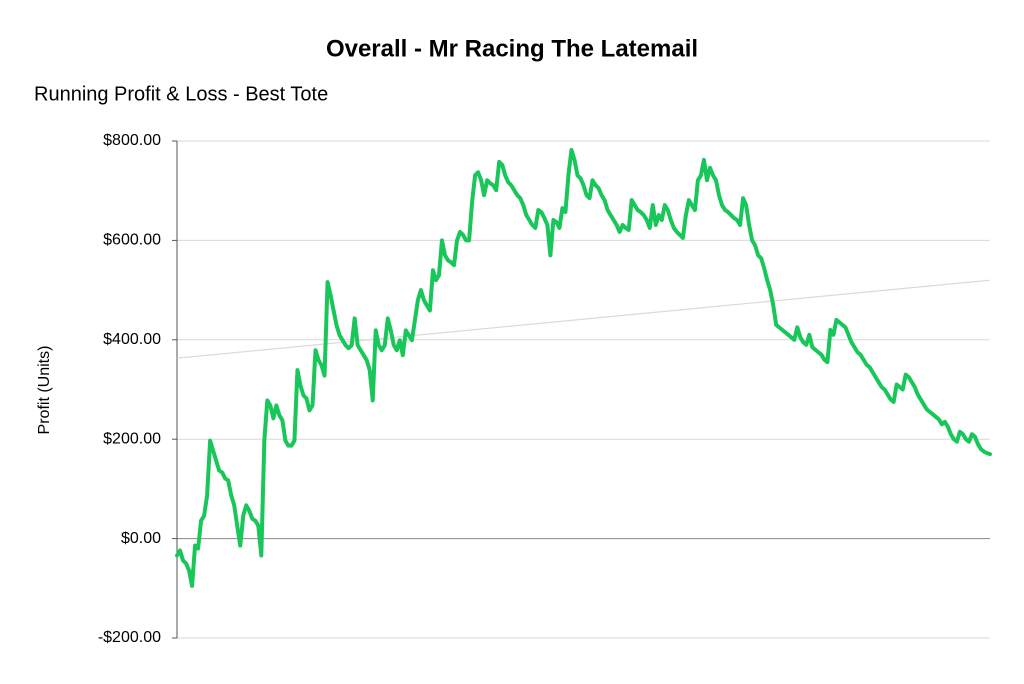  Describe the element at coordinates (141, 538) in the screenshot. I see `y-tick-label: $0.00` at that location.